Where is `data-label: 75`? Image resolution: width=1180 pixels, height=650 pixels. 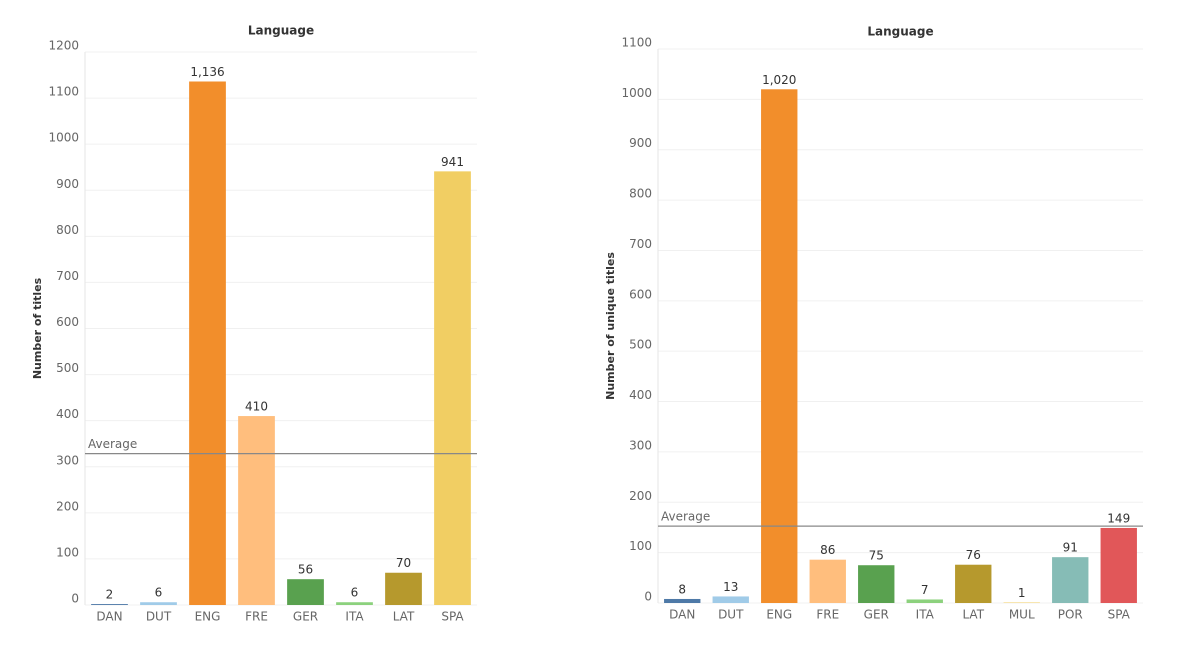 data-label: 75 is located at coordinates (876, 556).